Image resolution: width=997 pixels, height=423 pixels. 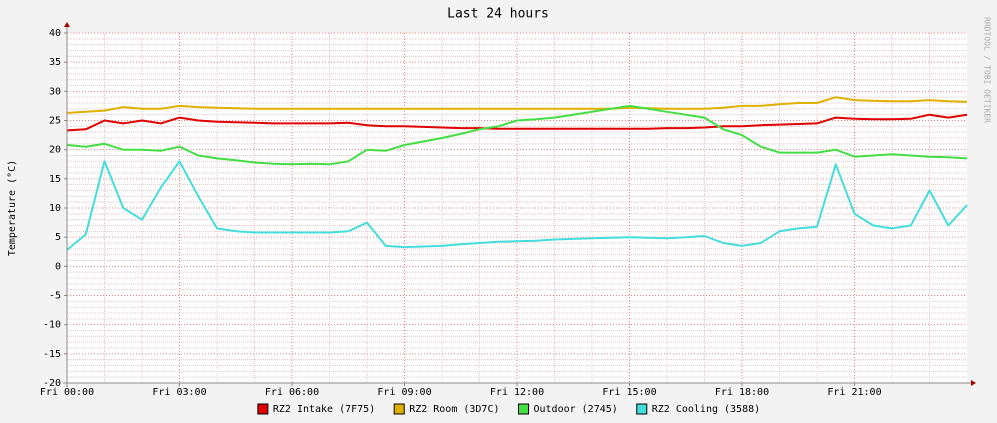 I want to click on y-tick-label: 25, so click(x=55, y=121).